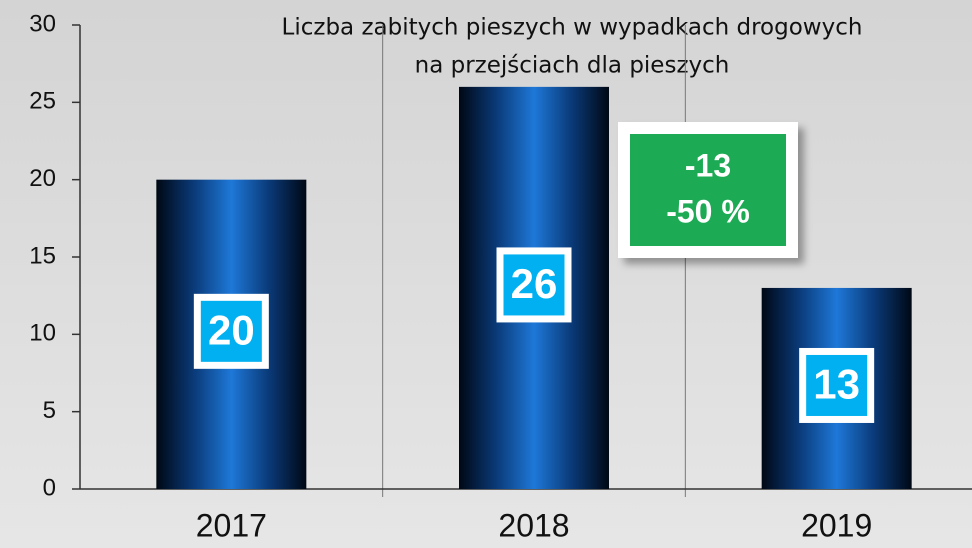 This screenshot has height=548, width=972. What do you see at coordinates (572, 66) in the screenshot?
I see `chart-title: na przejściach dla pieszych` at bounding box center [572, 66].